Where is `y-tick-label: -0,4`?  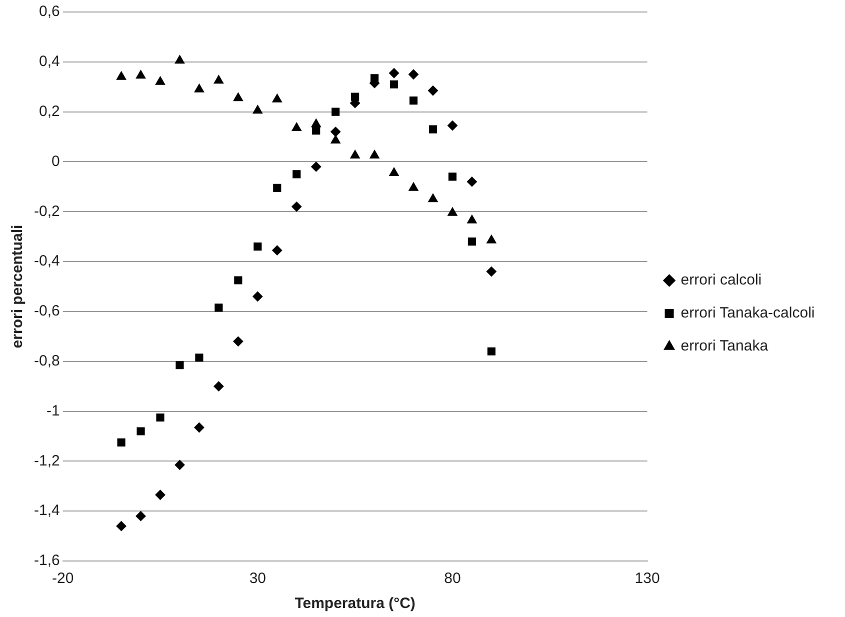 y-tick-label: -0,4 is located at coordinates (47, 261).